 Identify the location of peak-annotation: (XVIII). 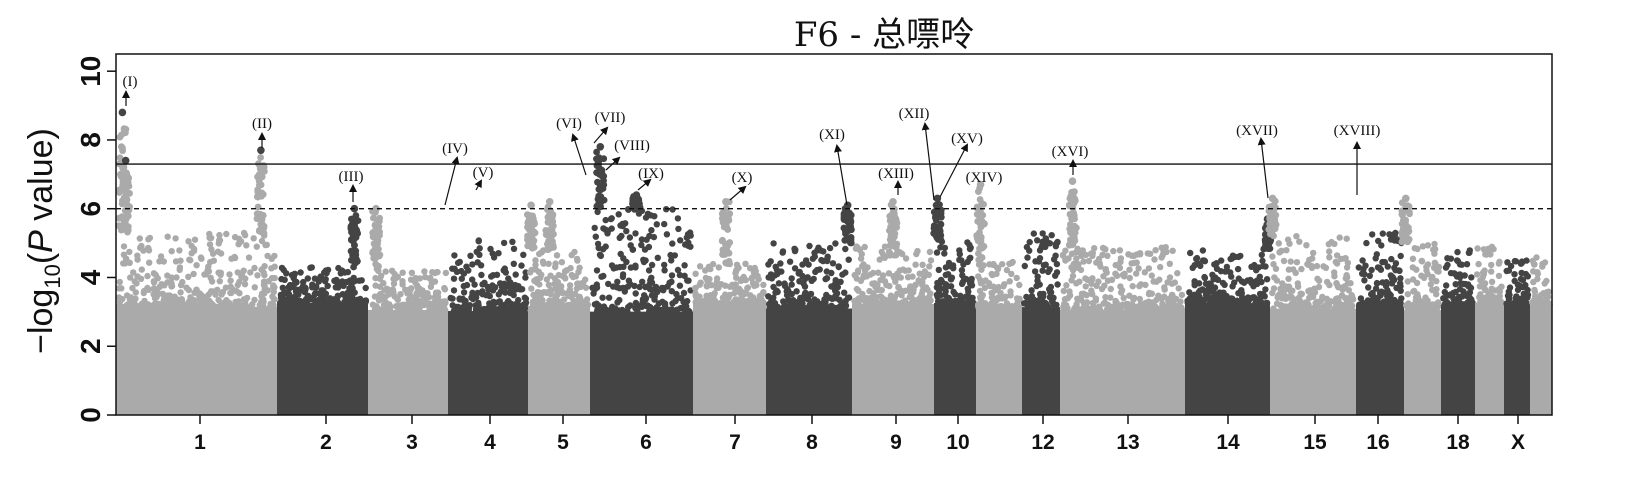
(1357, 159).